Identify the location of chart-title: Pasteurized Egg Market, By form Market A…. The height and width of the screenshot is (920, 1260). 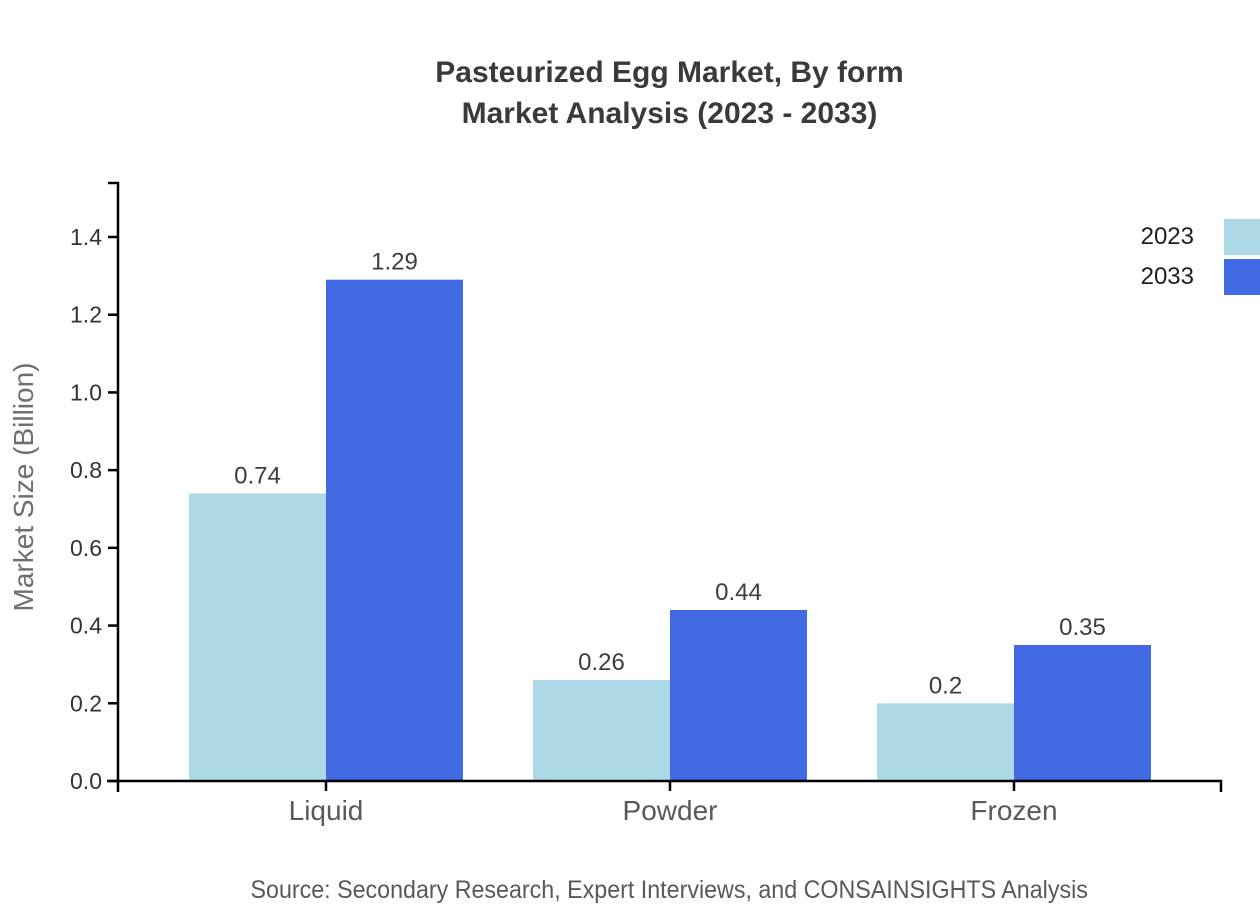
(669, 93).